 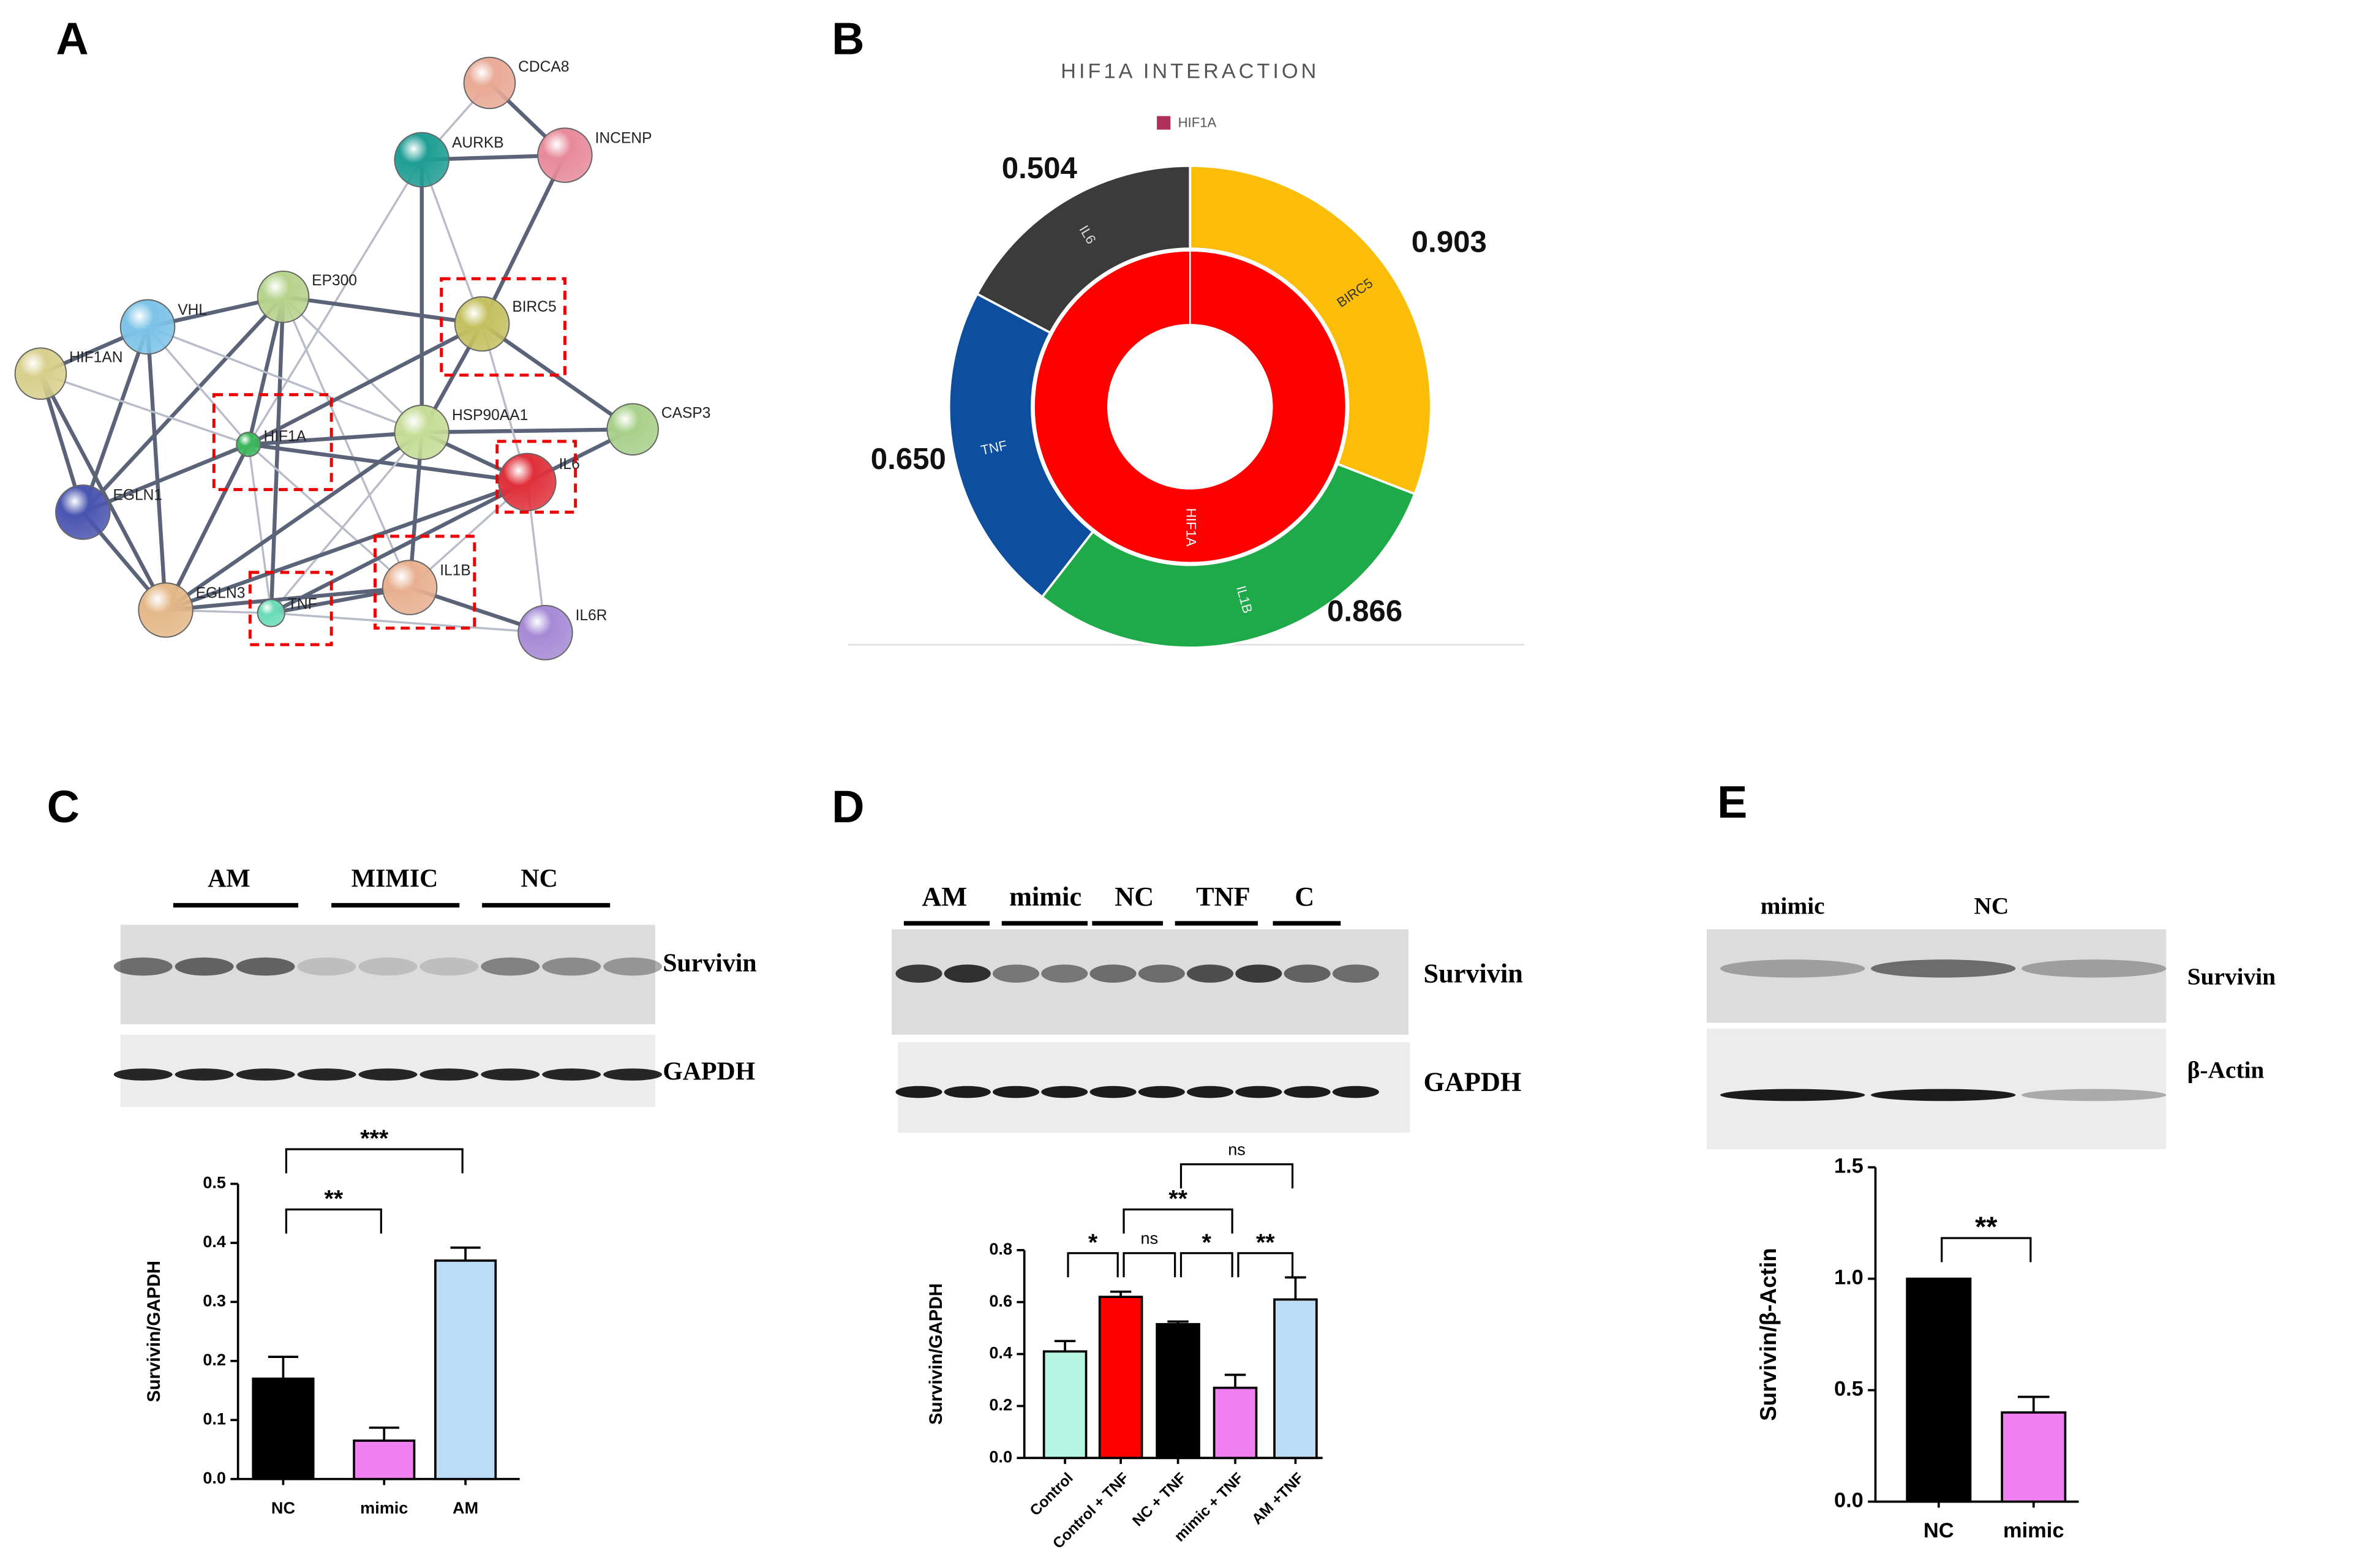 I want to click on inner-label: HIF1A, so click(x=1190, y=527).